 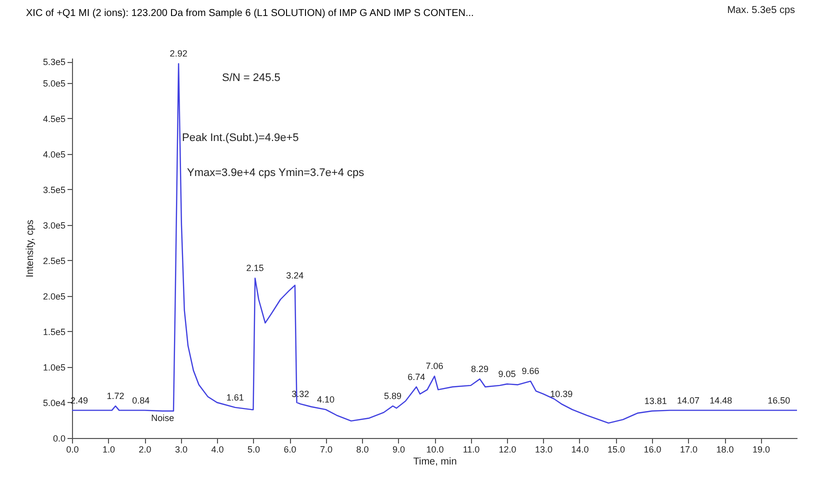 I want to click on y-axis-title: Intensity, cps, so click(x=30, y=249).